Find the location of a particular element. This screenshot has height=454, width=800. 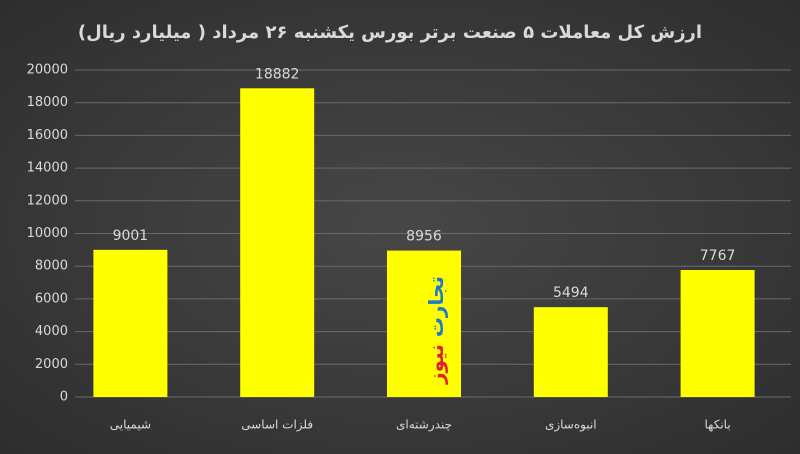

y-tick-label: 16000 is located at coordinates (47, 135).